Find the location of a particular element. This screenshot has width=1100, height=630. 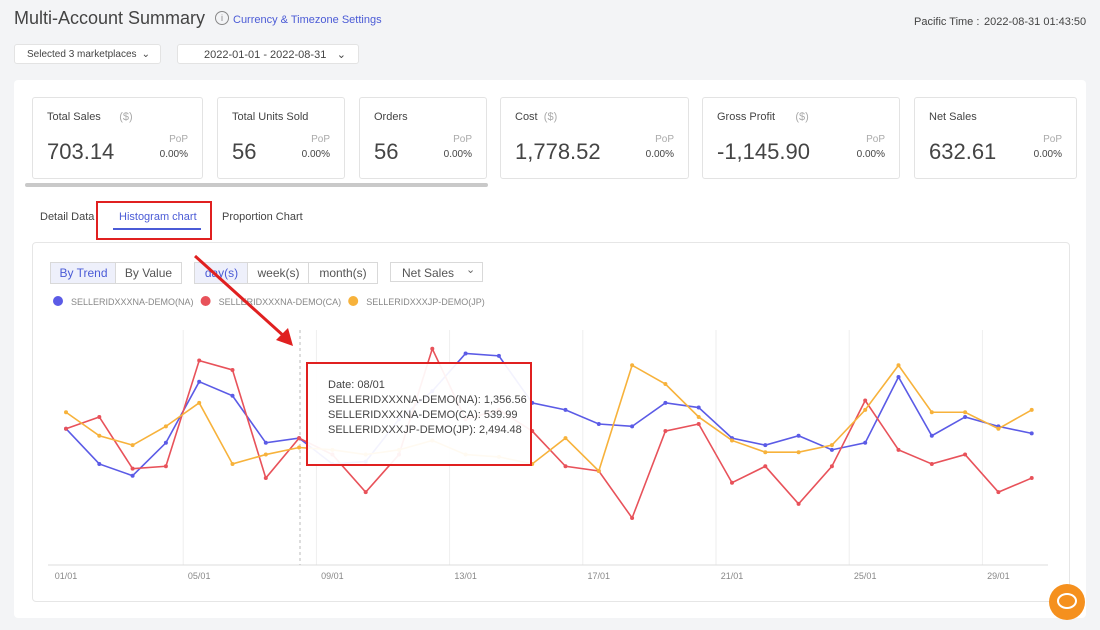

scrollbar is located at coordinates (256, 185).